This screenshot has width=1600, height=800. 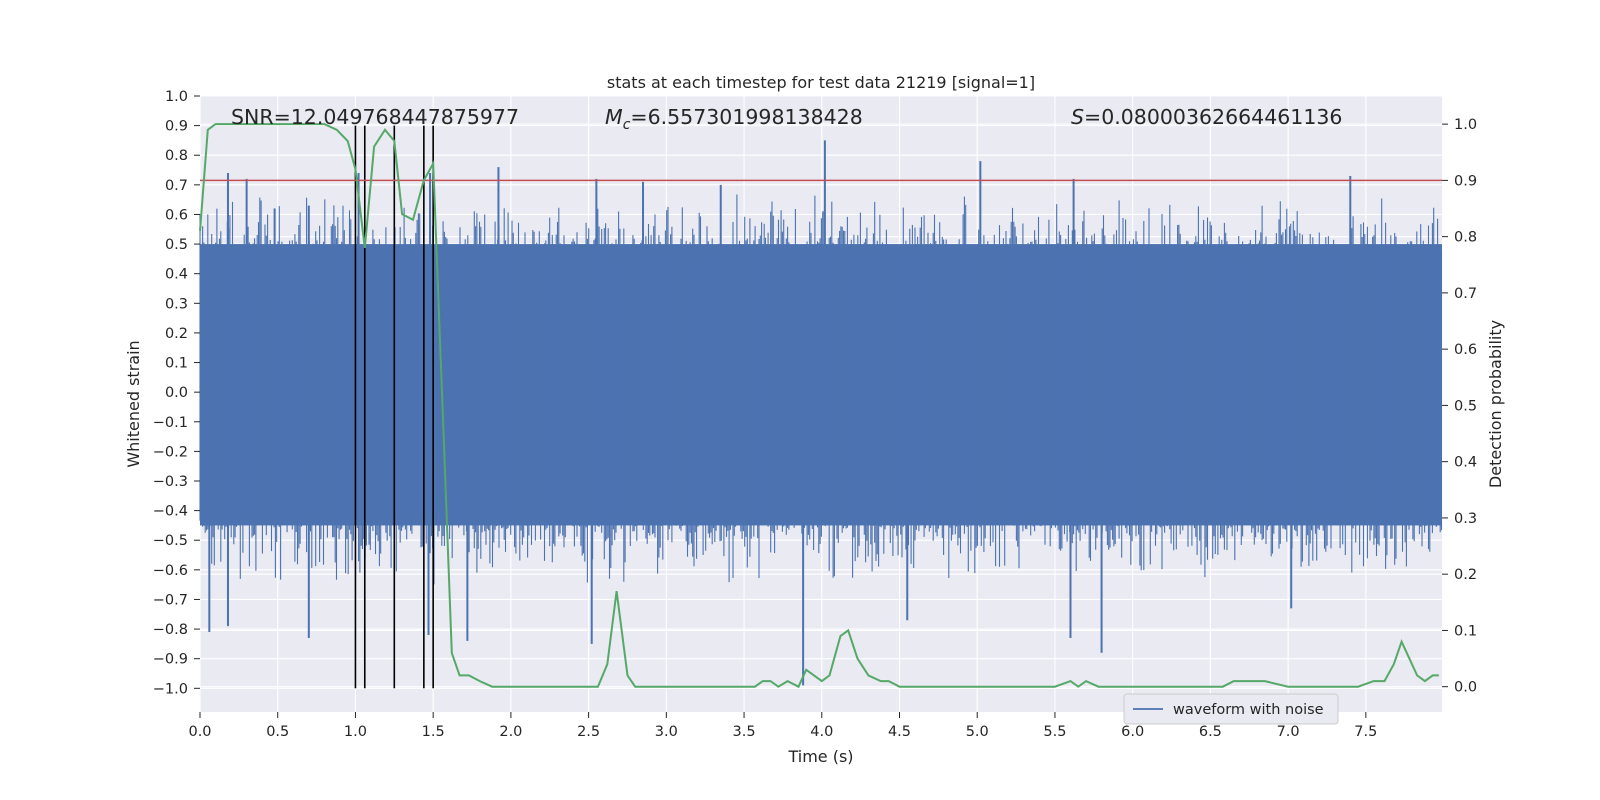 I want to click on y2-tick-label: 0.1, so click(x=1465, y=631).